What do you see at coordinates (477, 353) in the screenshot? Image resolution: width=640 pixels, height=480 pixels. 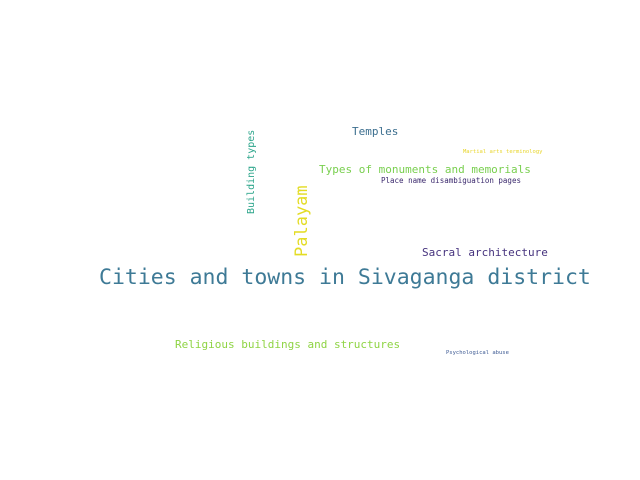 I see `word-psychological-abuse: Psychological abuse` at bounding box center [477, 353].